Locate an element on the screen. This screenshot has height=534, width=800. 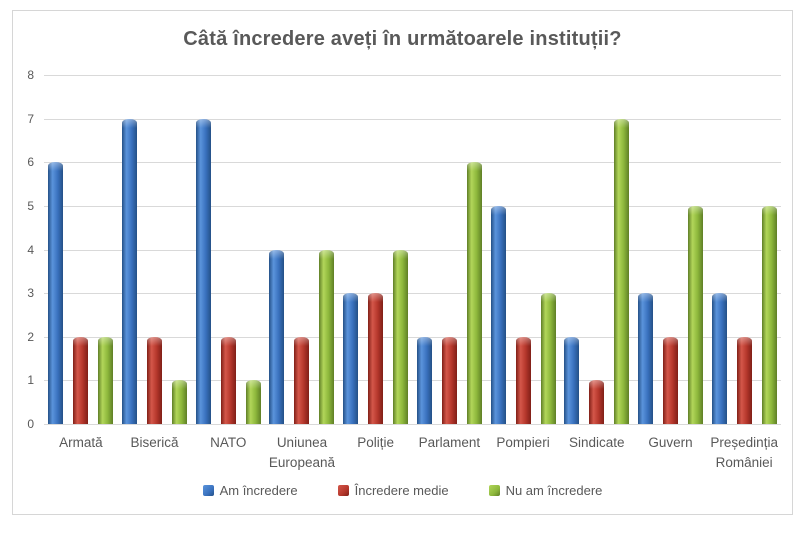
y-axis-tick-label: 8 is located at coordinates (30, 75).